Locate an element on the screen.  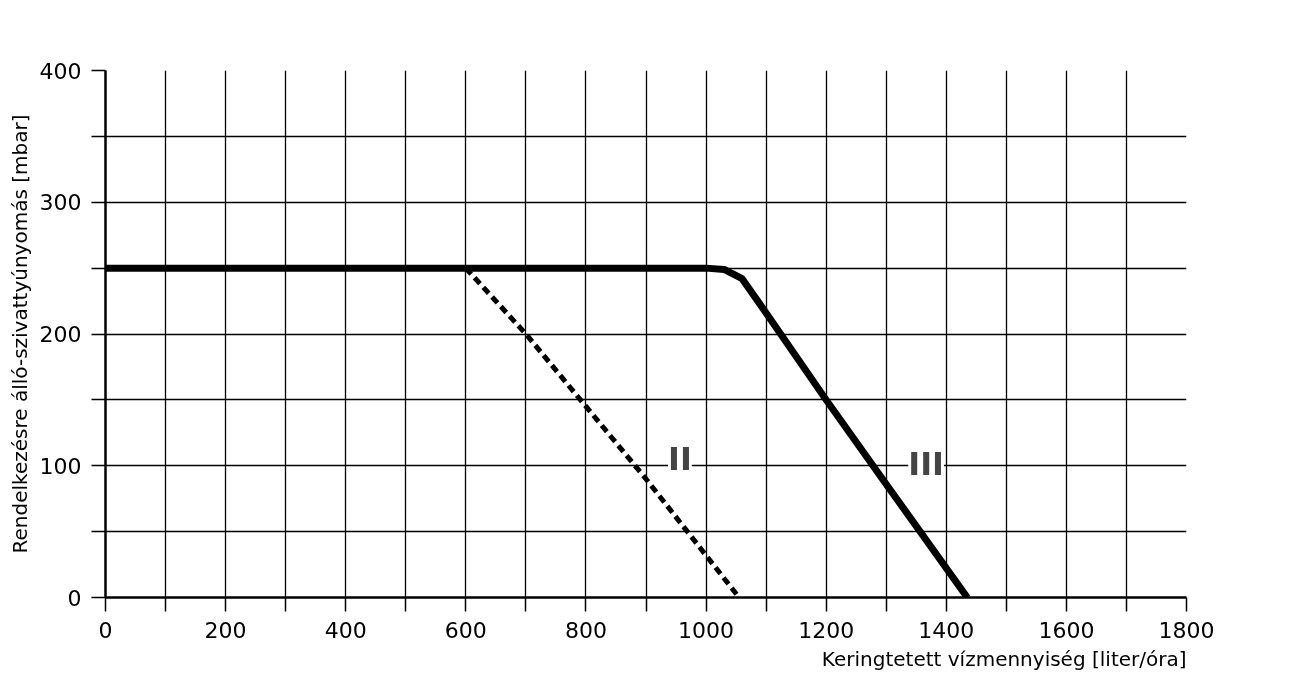
y-axis-title: Rendelkezésre álló-szivattyúnyomás [mbar] is located at coordinates (19, 334).